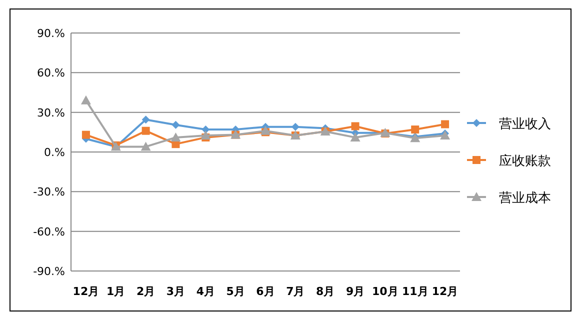 This screenshot has width=582, height=322. What do you see at coordinates (415, 291) in the screenshot?
I see `x-tick-label: 11月` at bounding box center [415, 291].